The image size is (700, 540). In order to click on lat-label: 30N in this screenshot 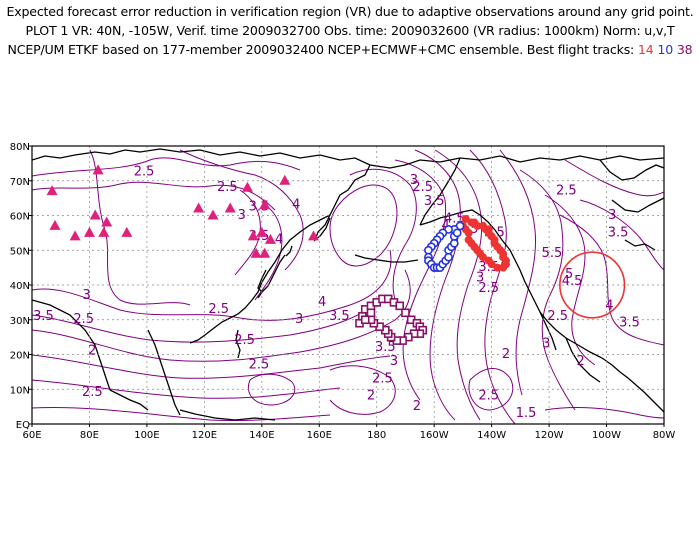, I will do `click(20, 321)`.